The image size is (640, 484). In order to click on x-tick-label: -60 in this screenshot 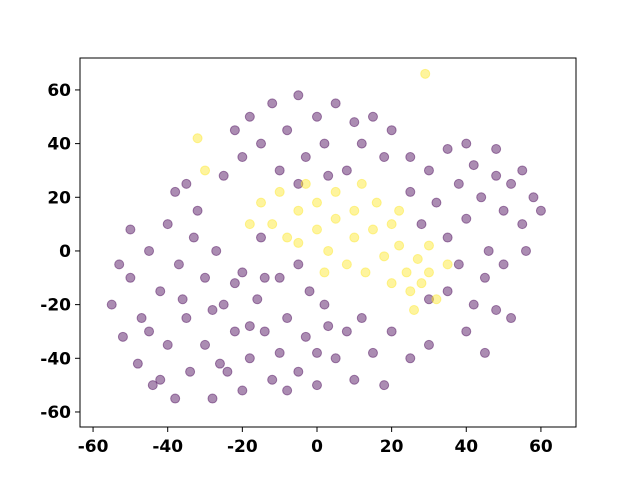, I will do `click(93, 447)`.